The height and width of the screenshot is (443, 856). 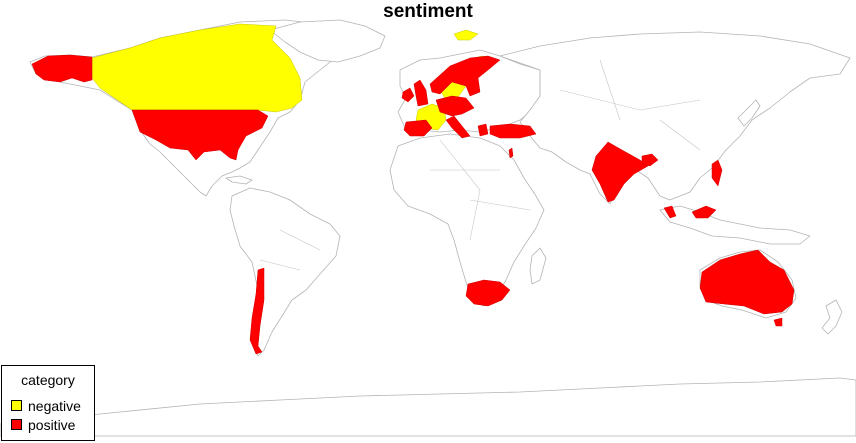 I want to click on legend-title: category, so click(x=48, y=380).